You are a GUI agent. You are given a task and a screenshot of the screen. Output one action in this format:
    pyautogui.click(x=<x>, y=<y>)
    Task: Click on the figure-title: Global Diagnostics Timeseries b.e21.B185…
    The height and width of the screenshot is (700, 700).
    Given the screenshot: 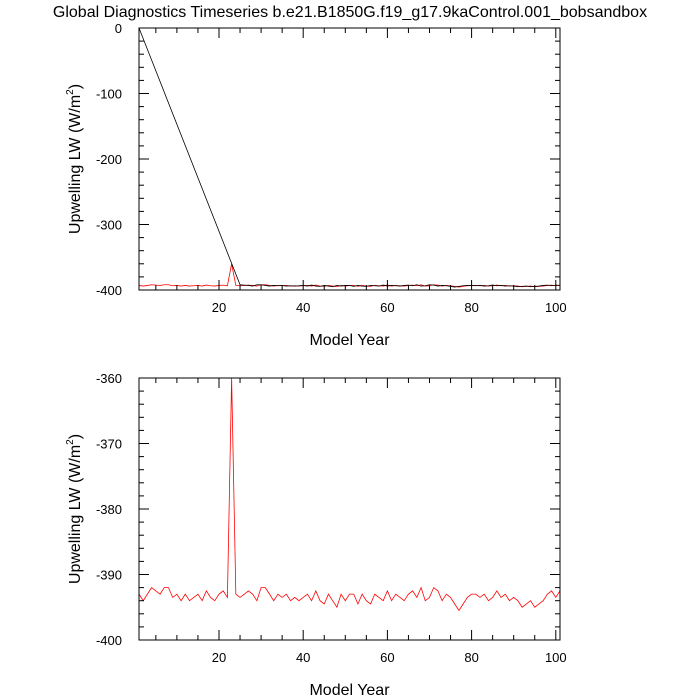 What is the action you would take?
    pyautogui.click(x=350, y=12)
    